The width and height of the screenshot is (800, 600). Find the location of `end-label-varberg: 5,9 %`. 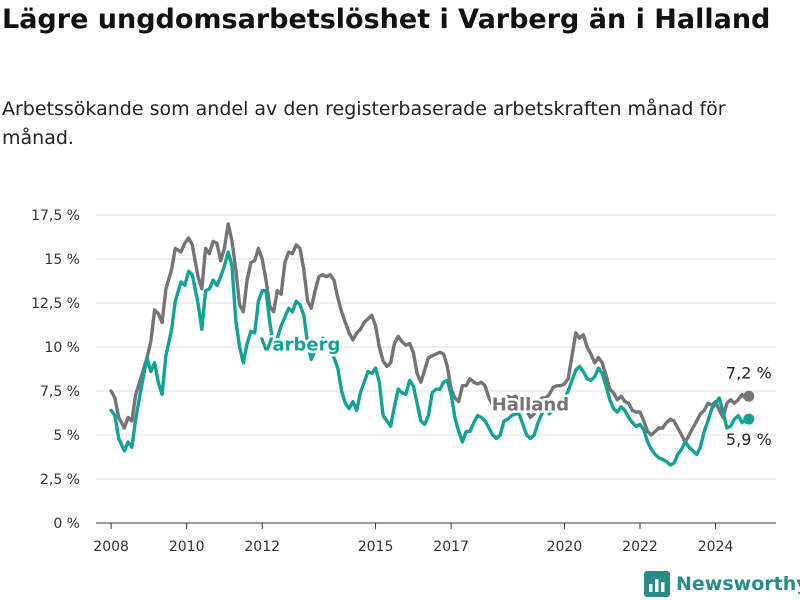

end-label-varberg: 5,9 % is located at coordinates (749, 439).